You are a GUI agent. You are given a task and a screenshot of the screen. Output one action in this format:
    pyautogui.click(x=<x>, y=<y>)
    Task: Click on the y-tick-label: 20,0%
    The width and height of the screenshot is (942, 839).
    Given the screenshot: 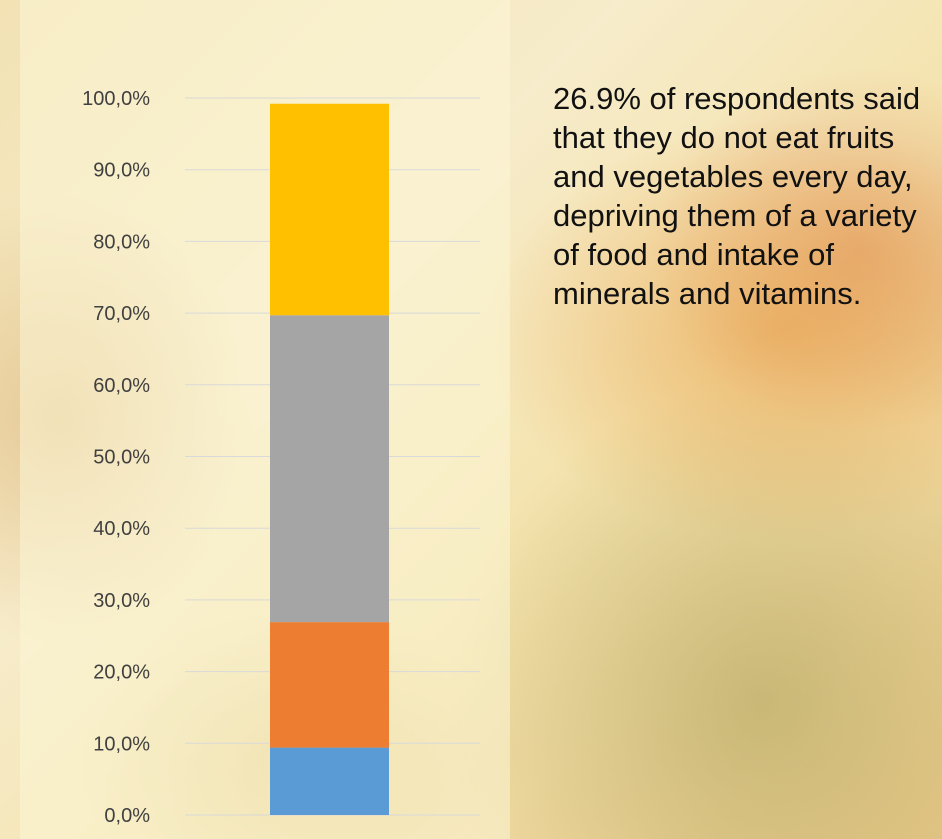 What is the action you would take?
    pyautogui.click(x=121, y=673)
    